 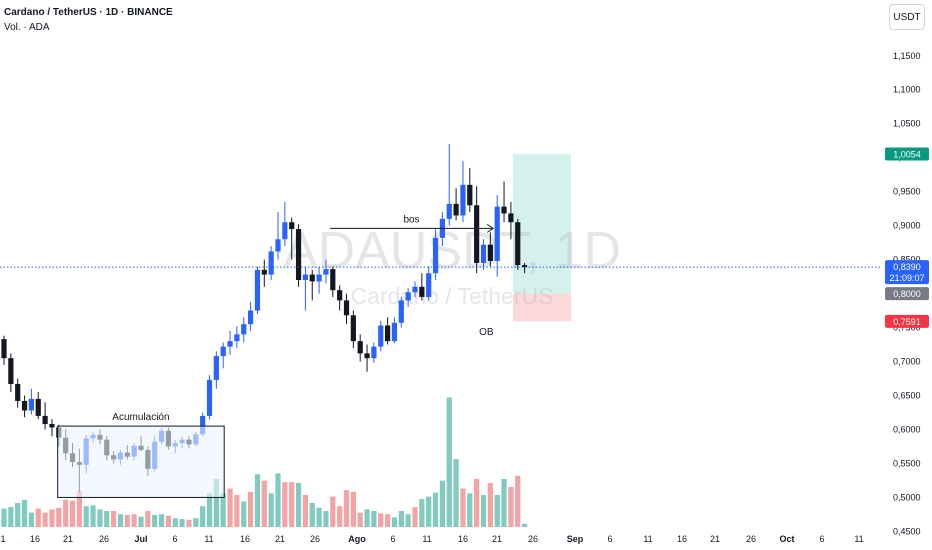 What do you see at coordinates (2, 539) in the screenshot?
I see `x-tick-label: 1` at bounding box center [2, 539].